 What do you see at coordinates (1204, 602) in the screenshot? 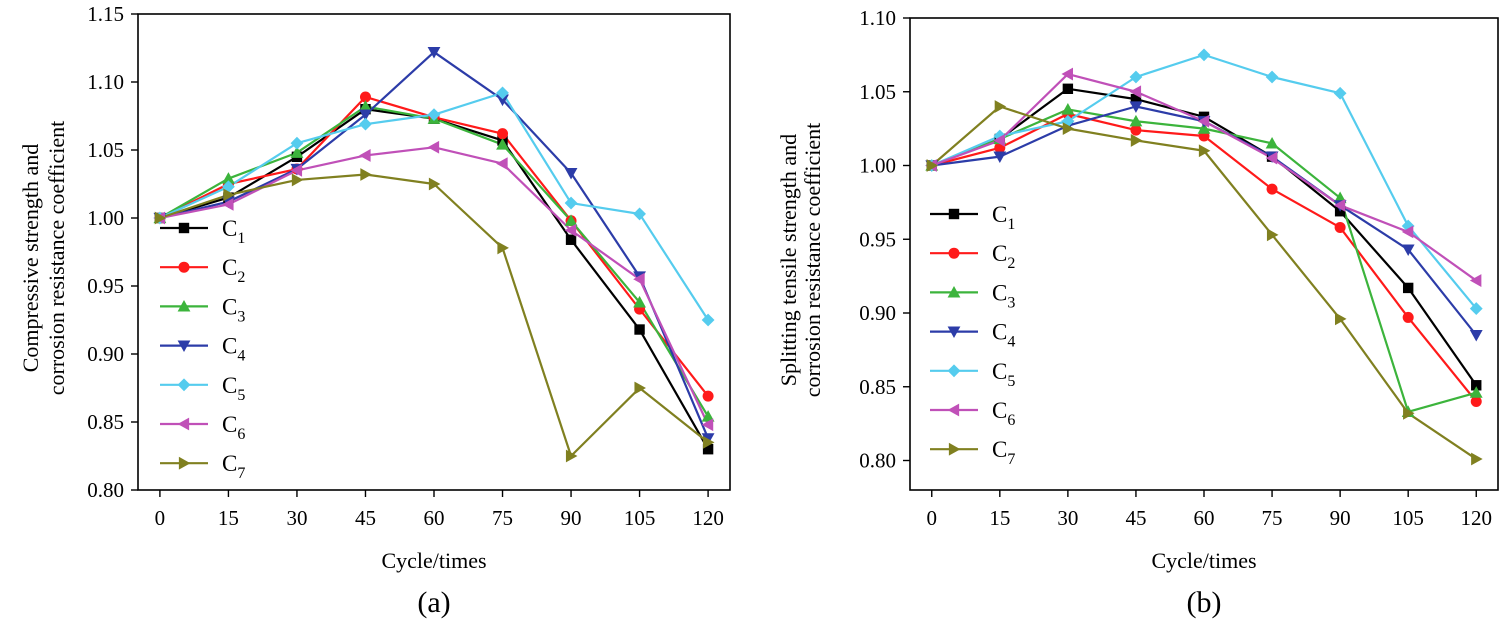
I see `panel-label: (b)` at bounding box center [1204, 602].